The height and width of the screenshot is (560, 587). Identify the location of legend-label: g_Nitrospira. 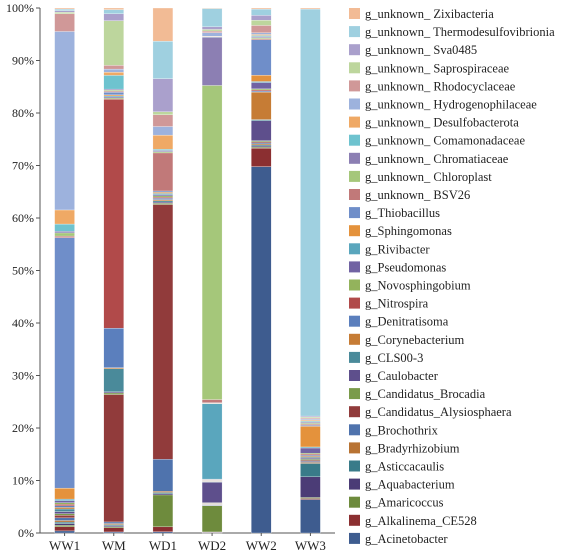
(397, 304).